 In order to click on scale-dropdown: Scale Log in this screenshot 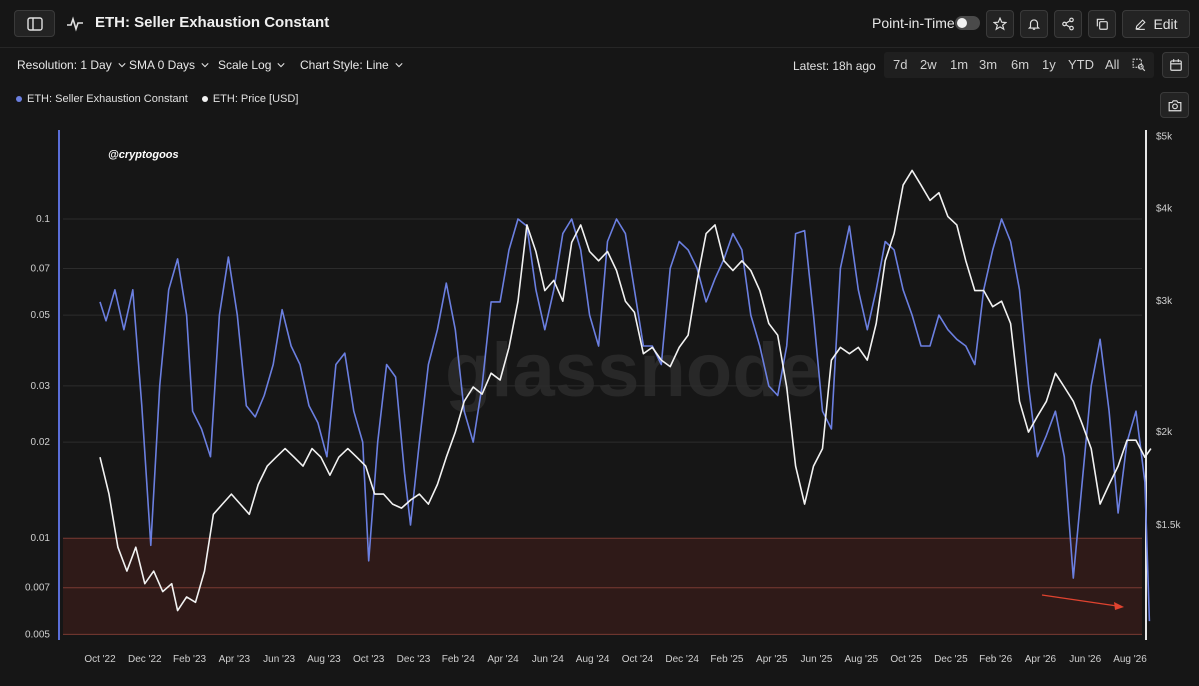, I will do `click(251, 65)`.